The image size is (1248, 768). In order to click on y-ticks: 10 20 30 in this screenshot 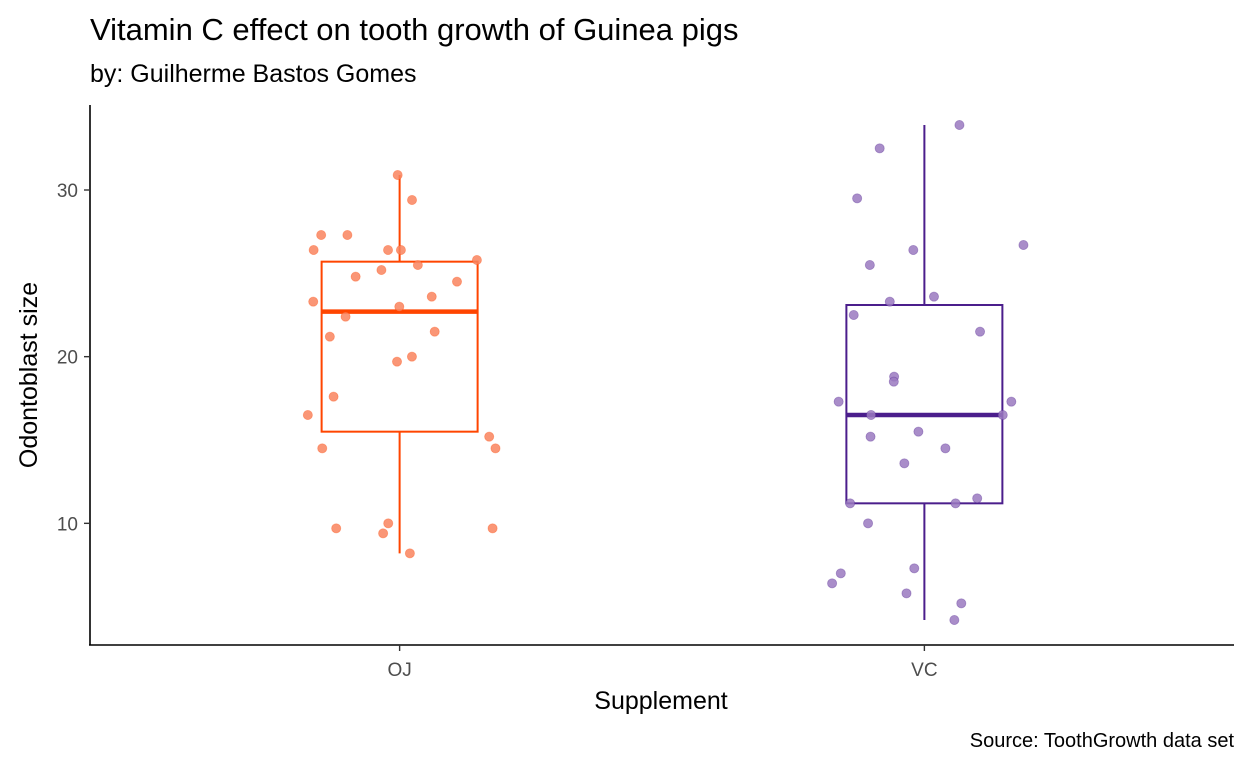, I will do `click(73, 358)`.